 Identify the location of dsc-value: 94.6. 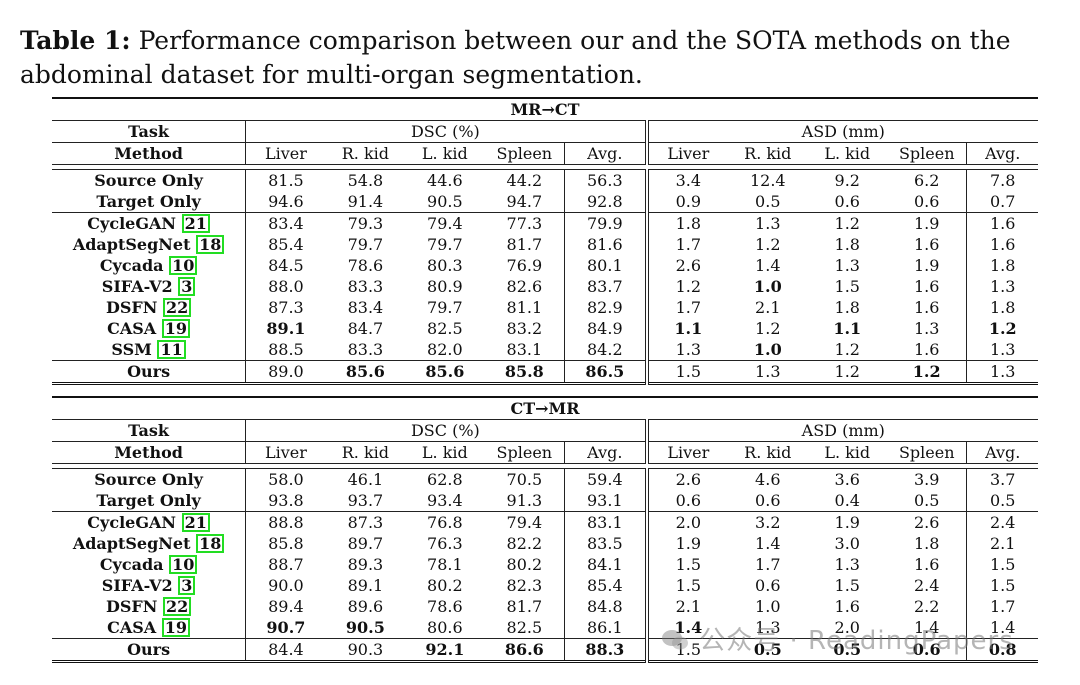
(285, 202).